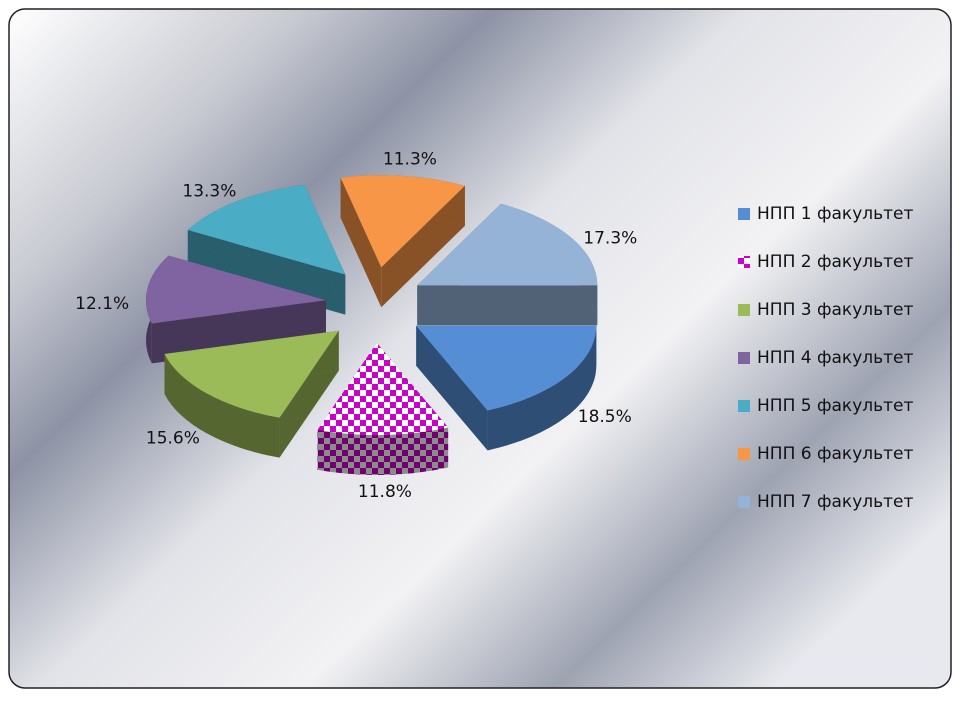 The height and width of the screenshot is (701, 960). I want to click on data-label: 11.3%, so click(410, 159).